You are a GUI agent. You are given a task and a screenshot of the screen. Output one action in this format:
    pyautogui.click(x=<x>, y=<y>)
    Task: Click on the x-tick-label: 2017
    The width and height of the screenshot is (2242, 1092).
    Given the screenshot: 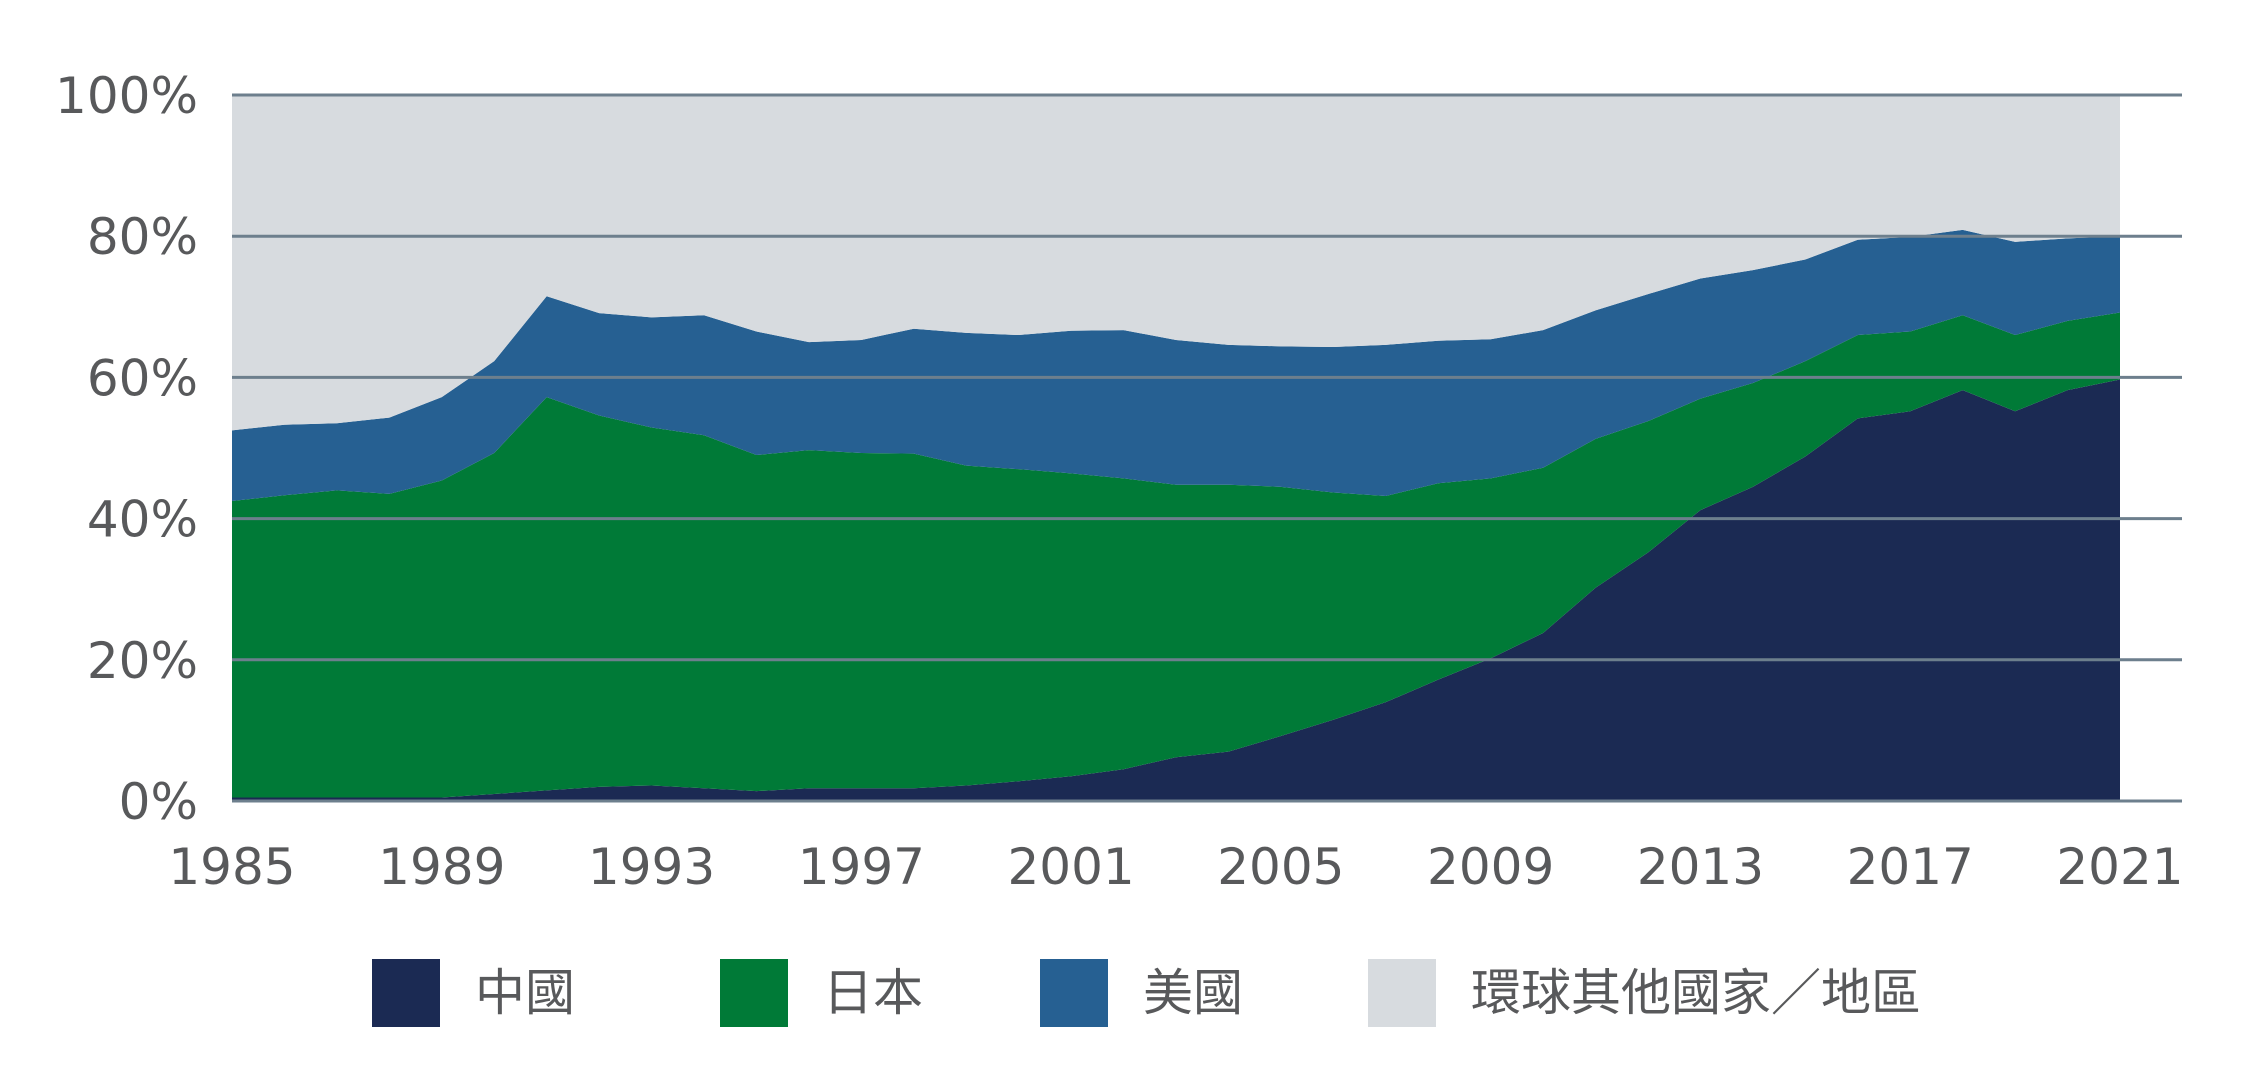 What is the action you would take?
    pyautogui.click(x=1910, y=867)
    